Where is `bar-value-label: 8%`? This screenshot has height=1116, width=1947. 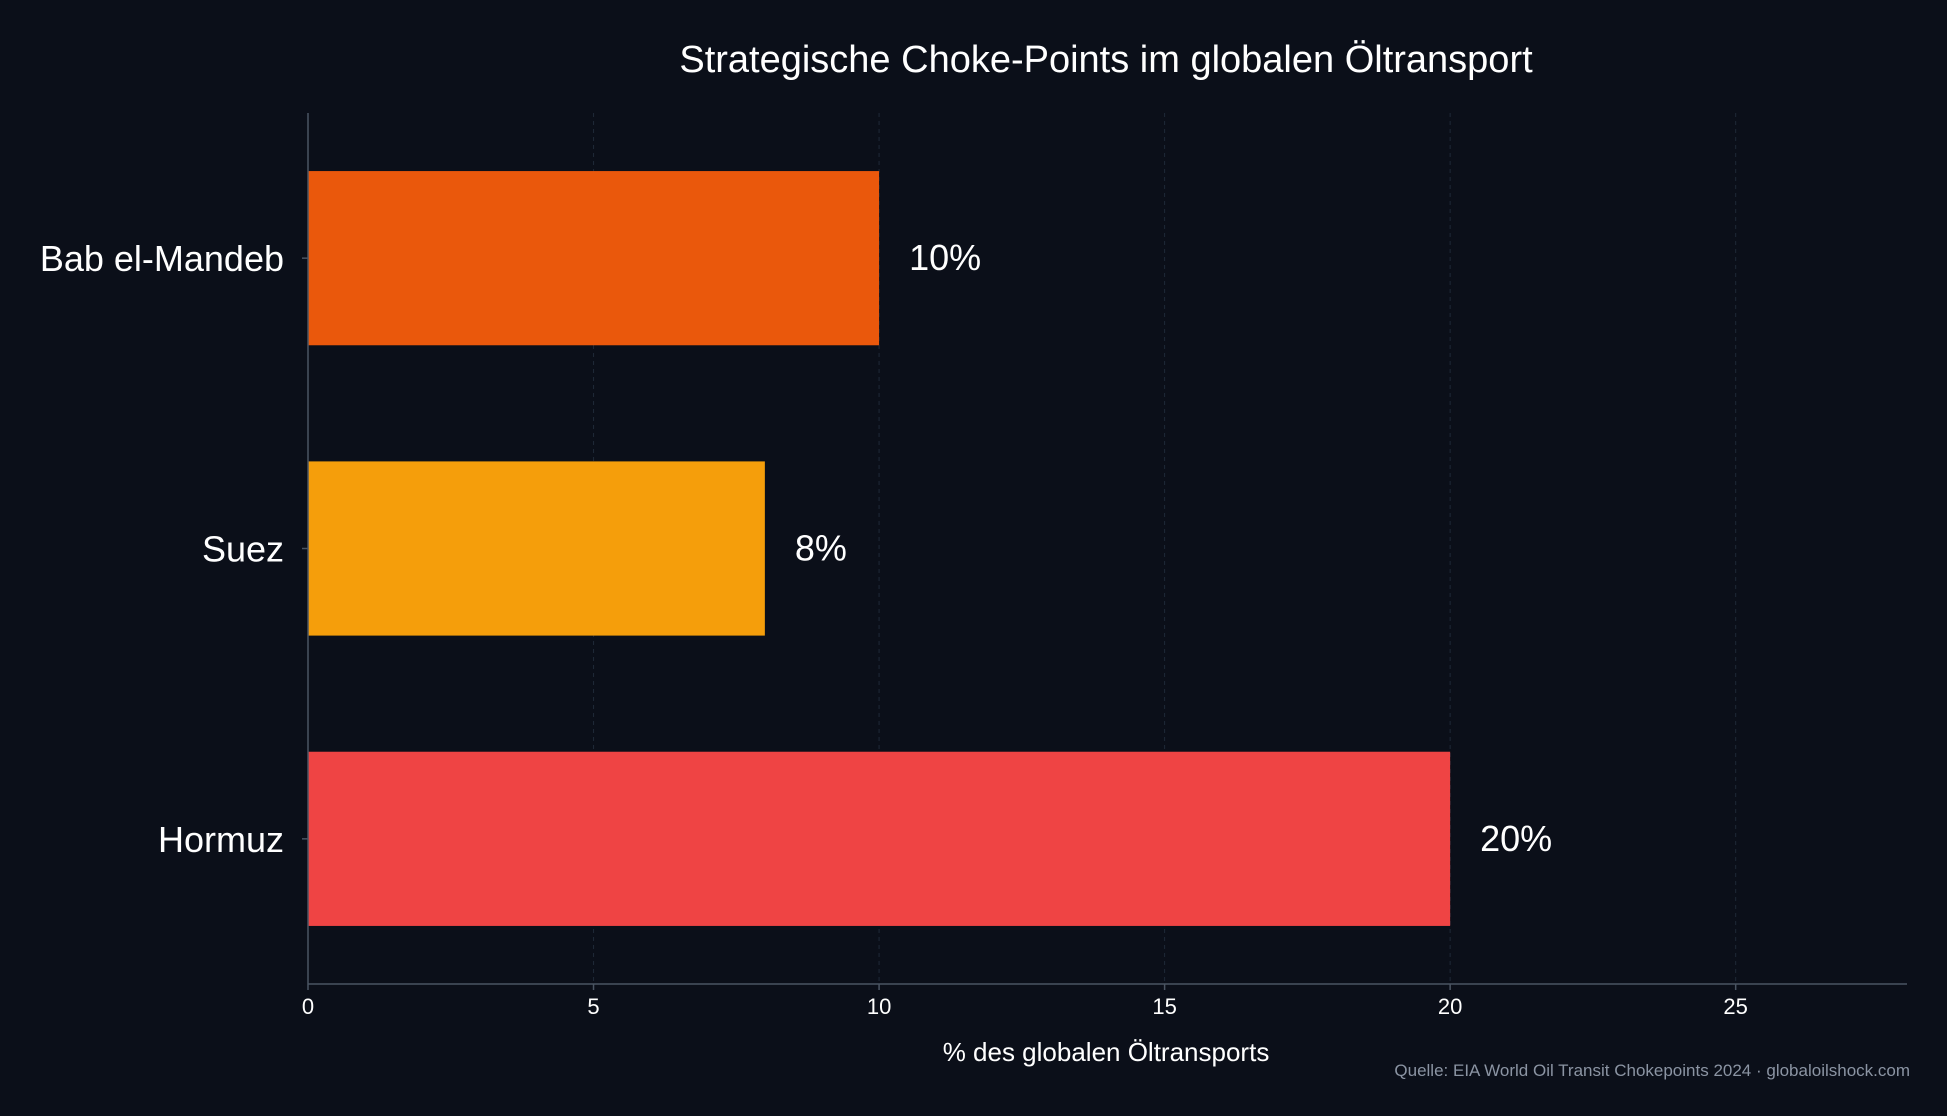
bar-value-label: 8% is located at coordinates (821, 548).